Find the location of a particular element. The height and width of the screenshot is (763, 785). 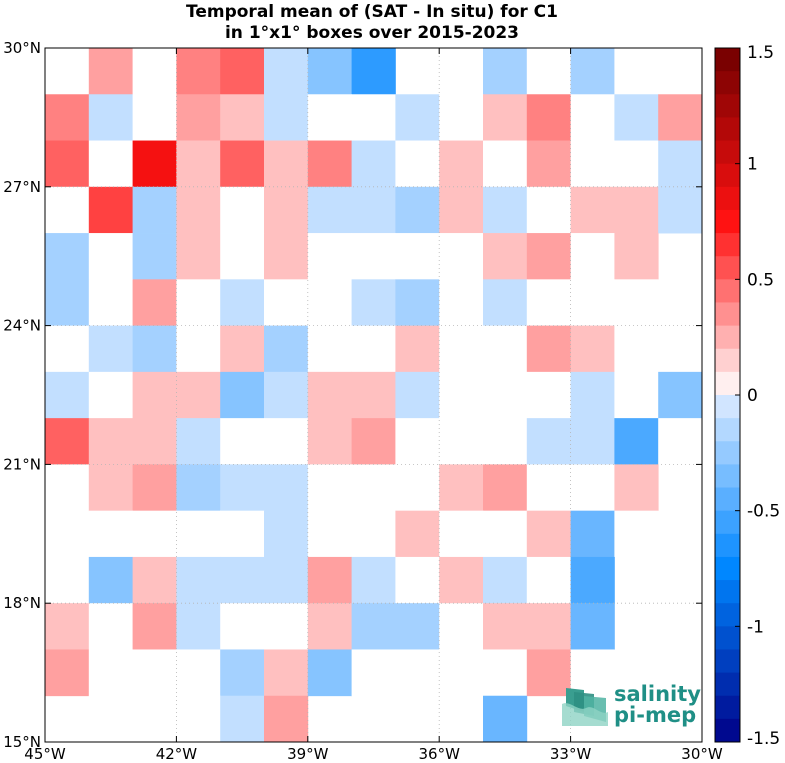

colorbar-tick-label: -1 is located at coordinates (755, 627).